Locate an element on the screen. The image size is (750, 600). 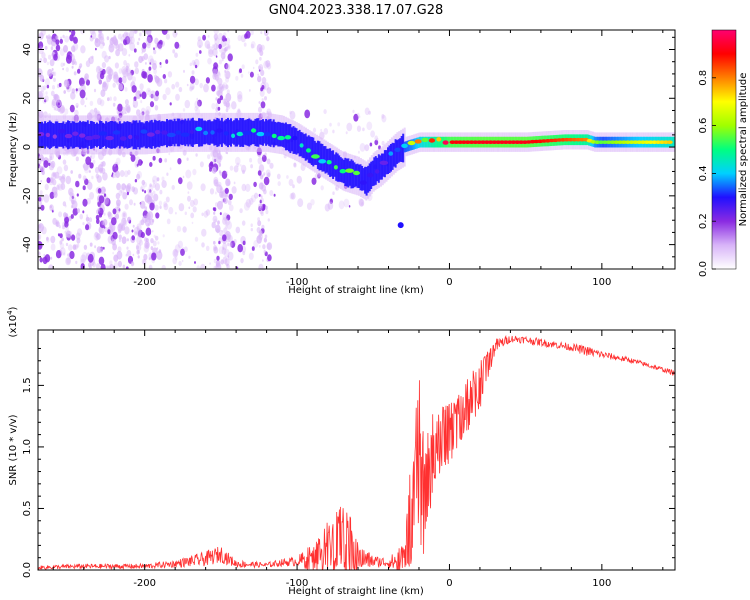
x-axis-label: Height of straight line (km) is located at coordinates (356, 591).